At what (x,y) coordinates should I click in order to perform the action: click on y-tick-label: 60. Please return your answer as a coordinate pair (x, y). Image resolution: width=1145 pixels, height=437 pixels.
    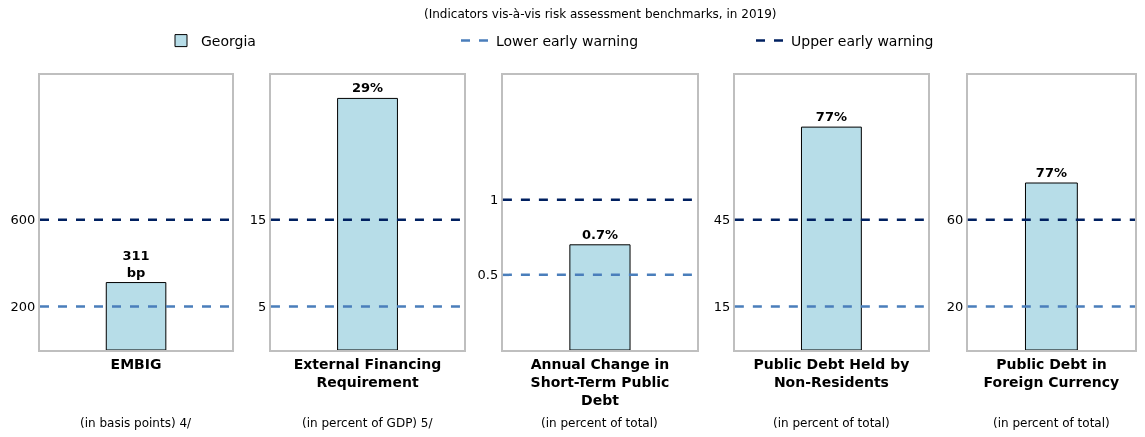
    Looking at the image, I should click on (955, 220).